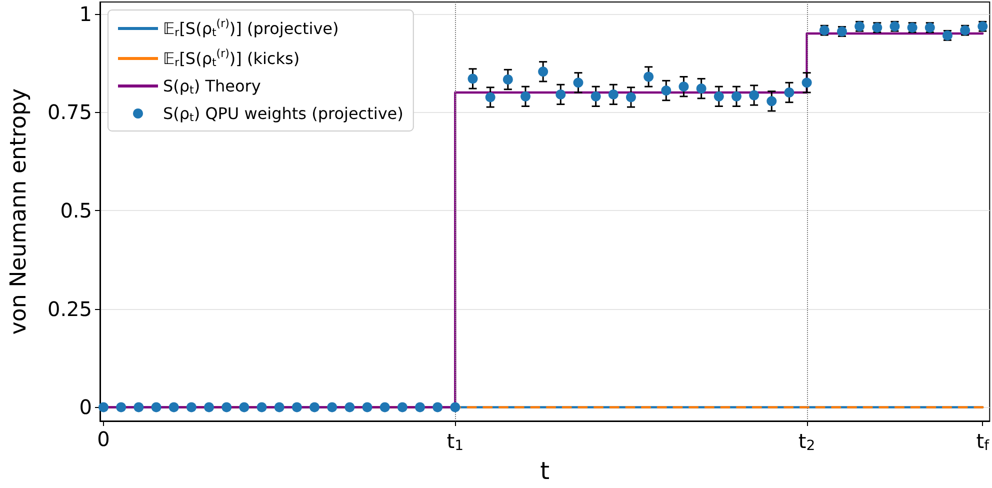 This screenshot has height=488, width=992. What do you see at coordinates (69, 112) in the screenshot?
I see `y-tick-label: 0.75` at bounding box center [69, 112].